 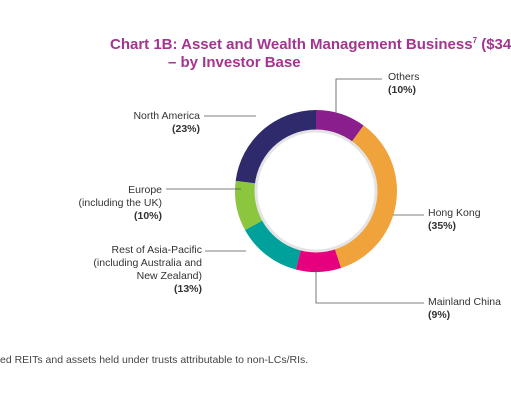 I want to click on label-europe-line1: Europe, so click(x=145, y=190).